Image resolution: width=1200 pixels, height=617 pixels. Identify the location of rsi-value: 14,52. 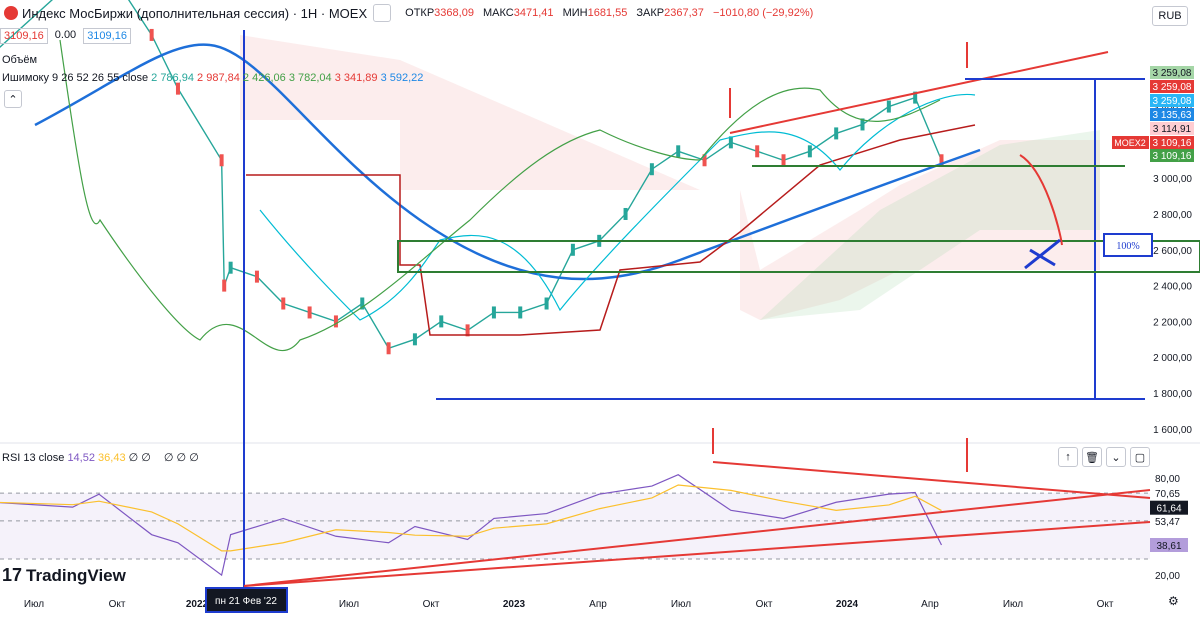
(81, 458).